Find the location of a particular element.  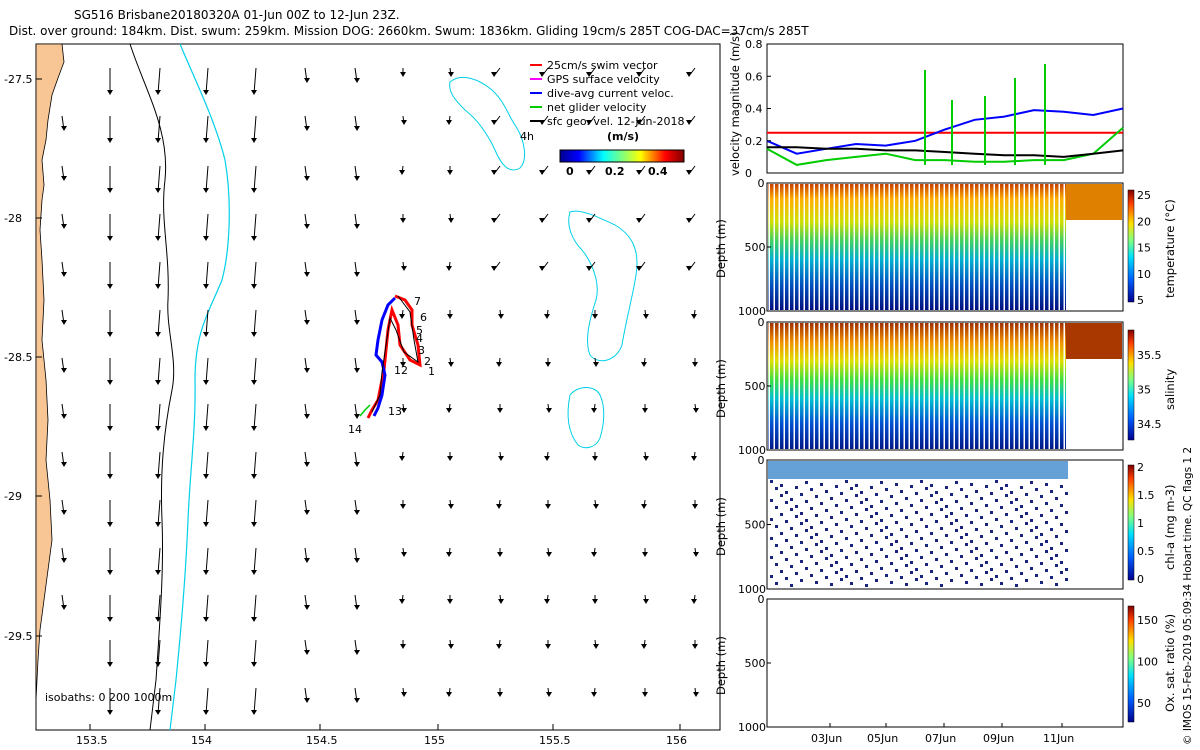

velocity-y-tick-label: 0.2 is located at coordinates (754, 141).